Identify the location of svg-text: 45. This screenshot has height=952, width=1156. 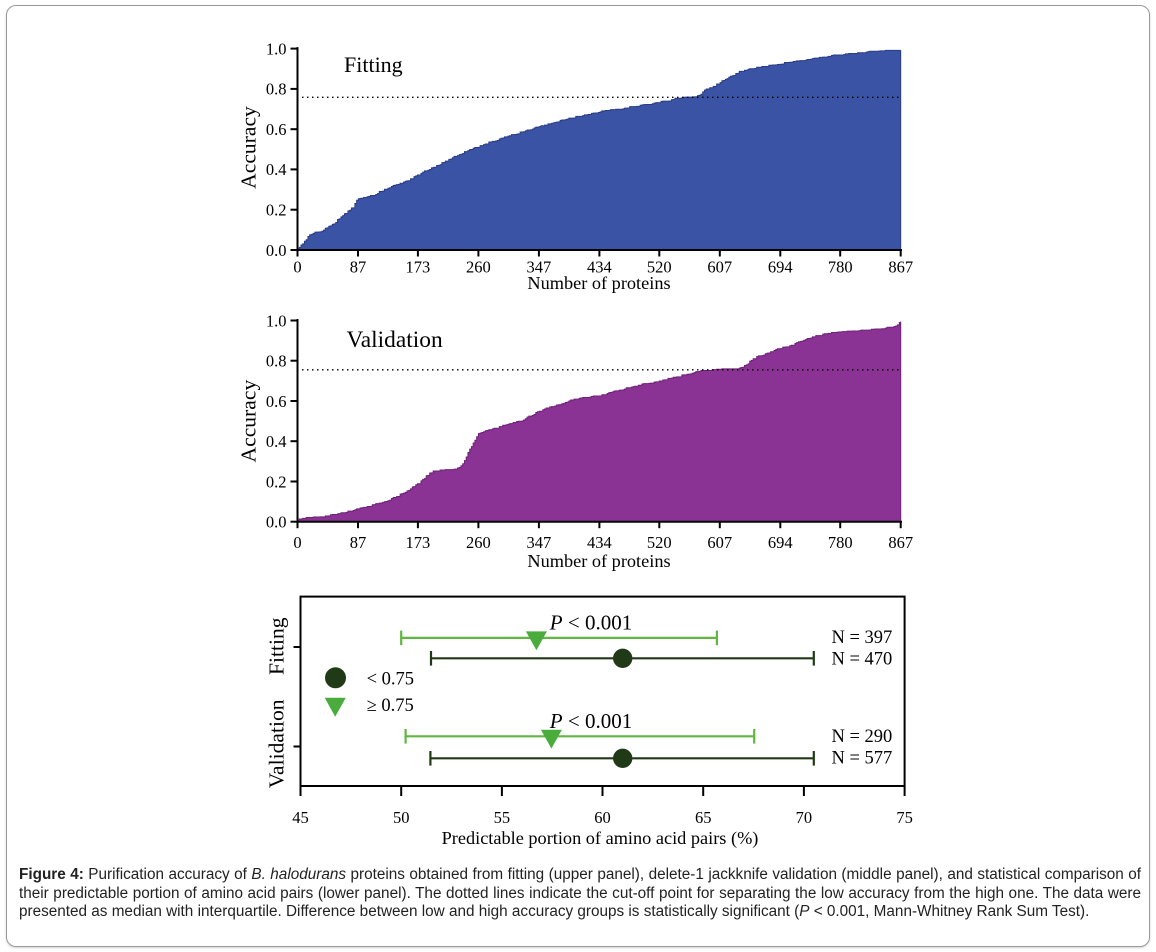
(300, 817).